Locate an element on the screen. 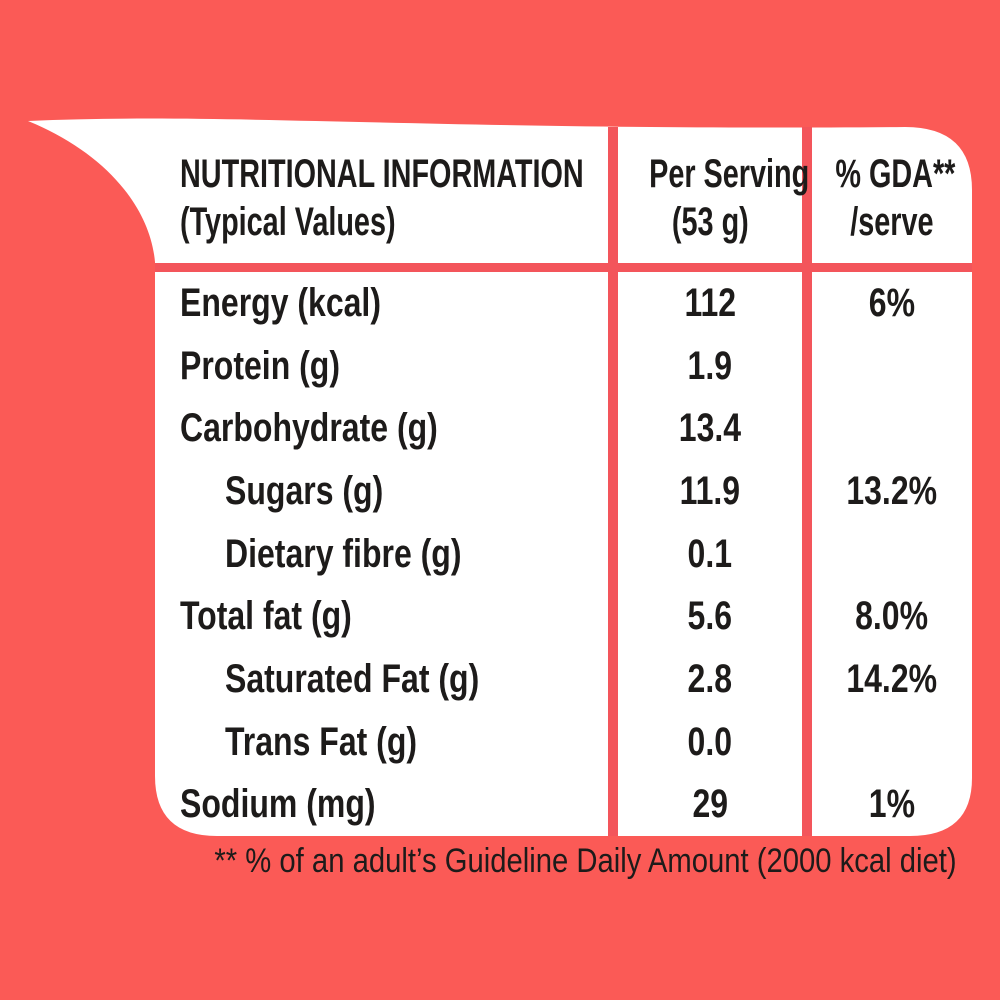  row-value: 11.9 is located at coordinates (710, 490).